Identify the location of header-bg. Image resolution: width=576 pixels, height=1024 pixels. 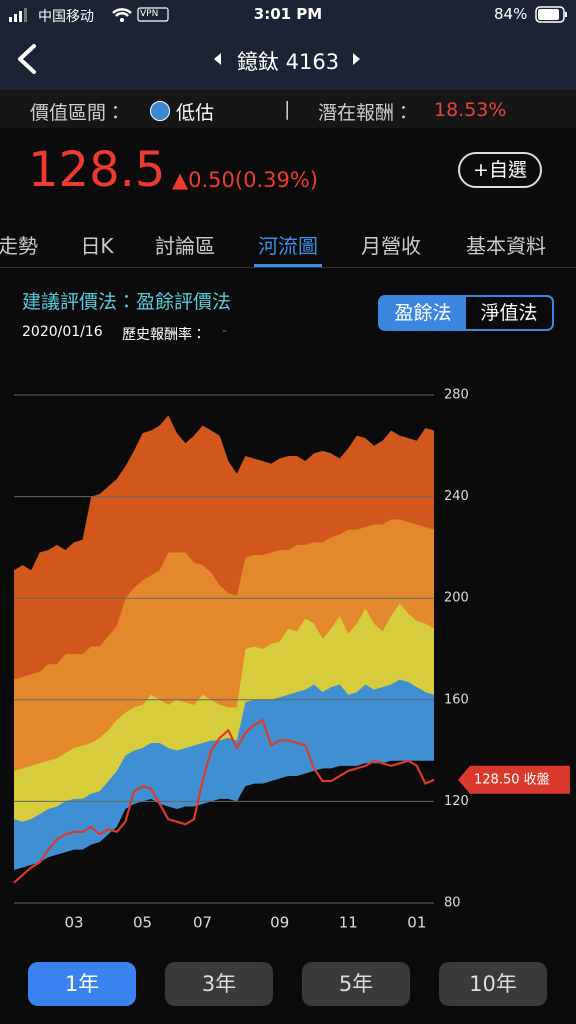
(288, 45).